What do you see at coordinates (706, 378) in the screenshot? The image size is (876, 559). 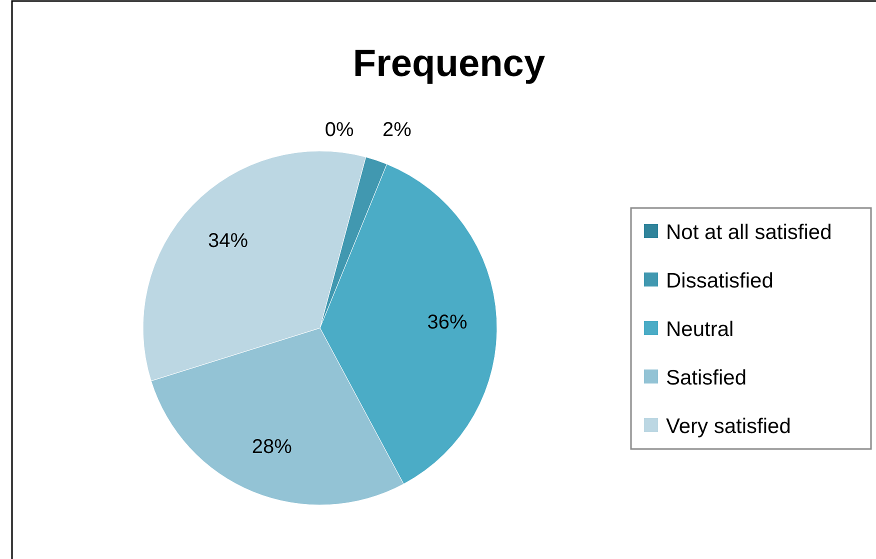 I see `legend-label: Satisfied` at bounding box center [706, 378].